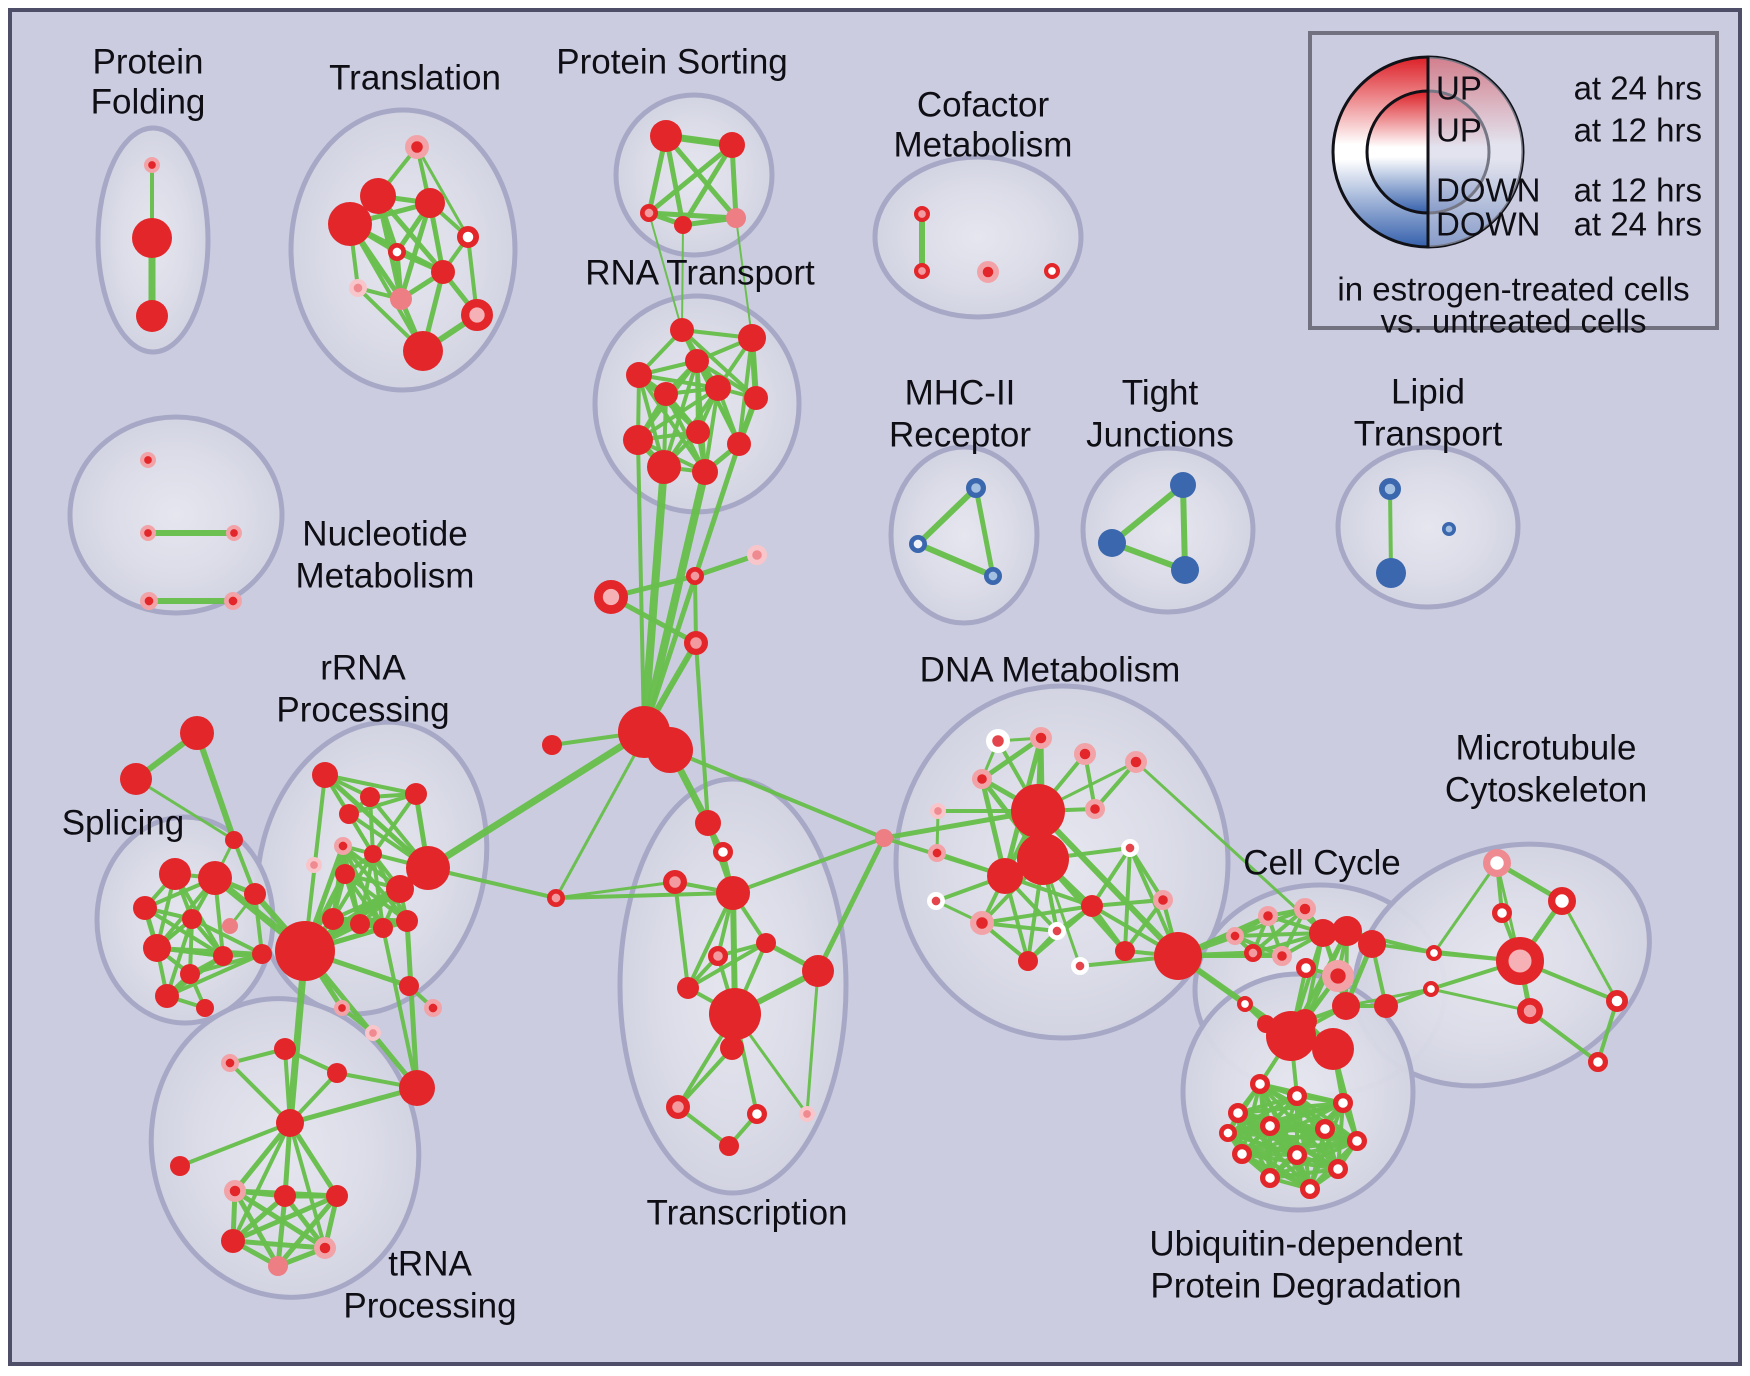 The height and width of the screenshot is (1376, 1750). I want to click on network-node-rr17, so click(432, 1008).